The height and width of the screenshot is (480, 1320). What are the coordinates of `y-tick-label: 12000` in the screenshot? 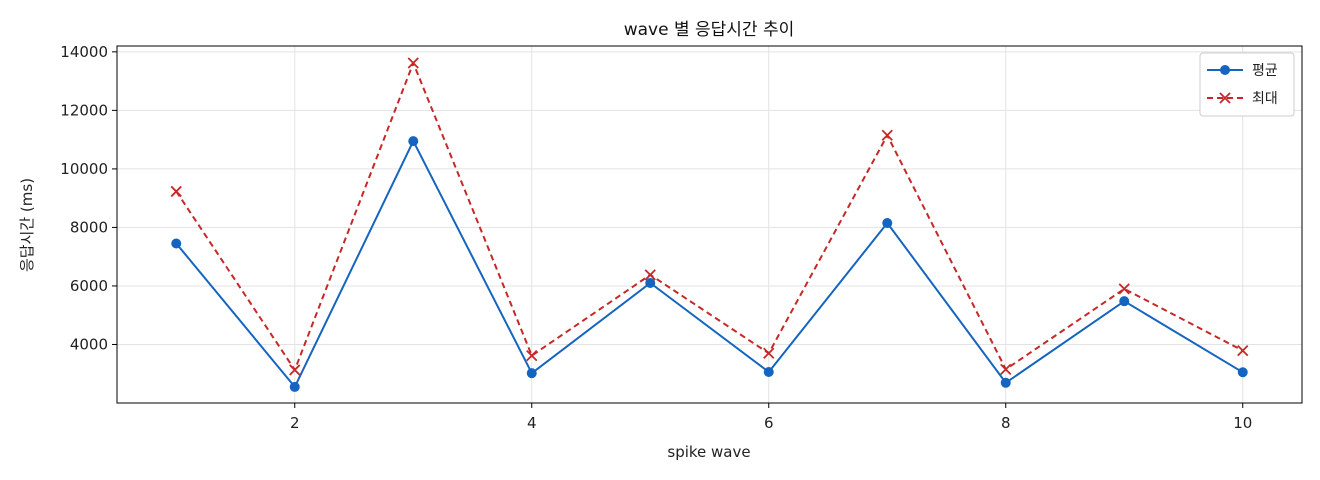 It's located at (84, 110).